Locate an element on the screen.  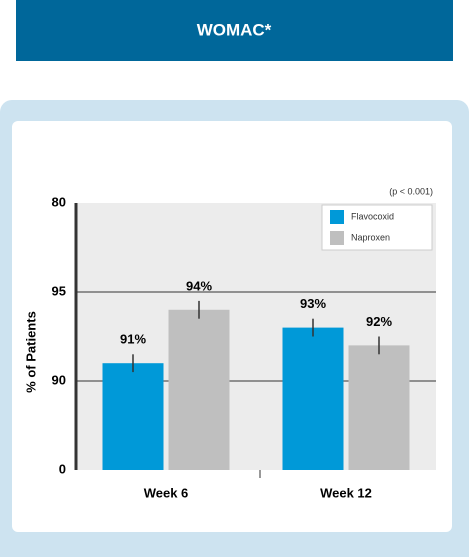
y-tick-label: 0 is located at coordinates (62, 468).